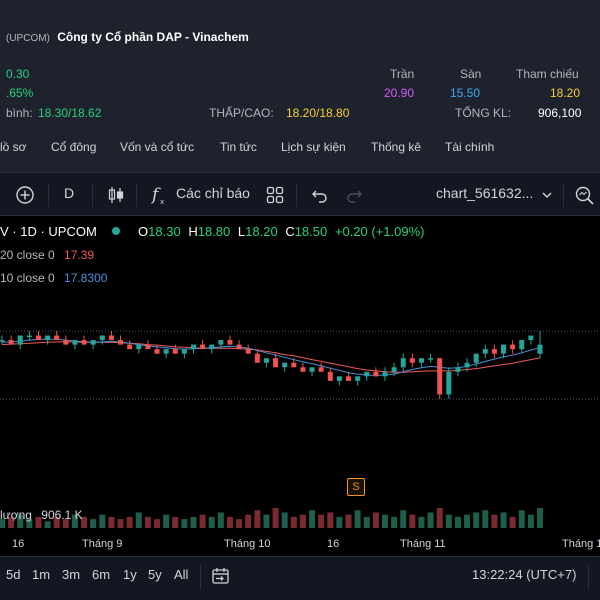 The image size is (600, 600). I want to click on symbol-label: V · 1D · UPCOM, so click(48, 231).